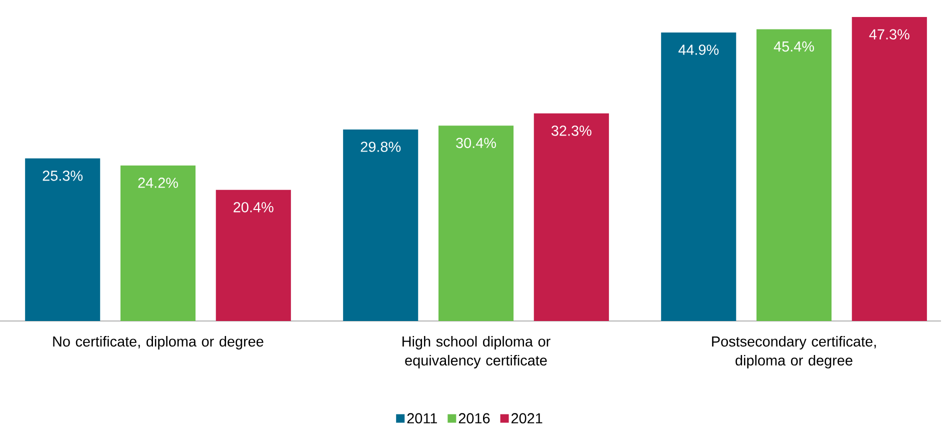 The image size is (951, 441). Describe the element at coordinates (889, 34) in the screenshot. I see `data-label: 47.3%` at that location.